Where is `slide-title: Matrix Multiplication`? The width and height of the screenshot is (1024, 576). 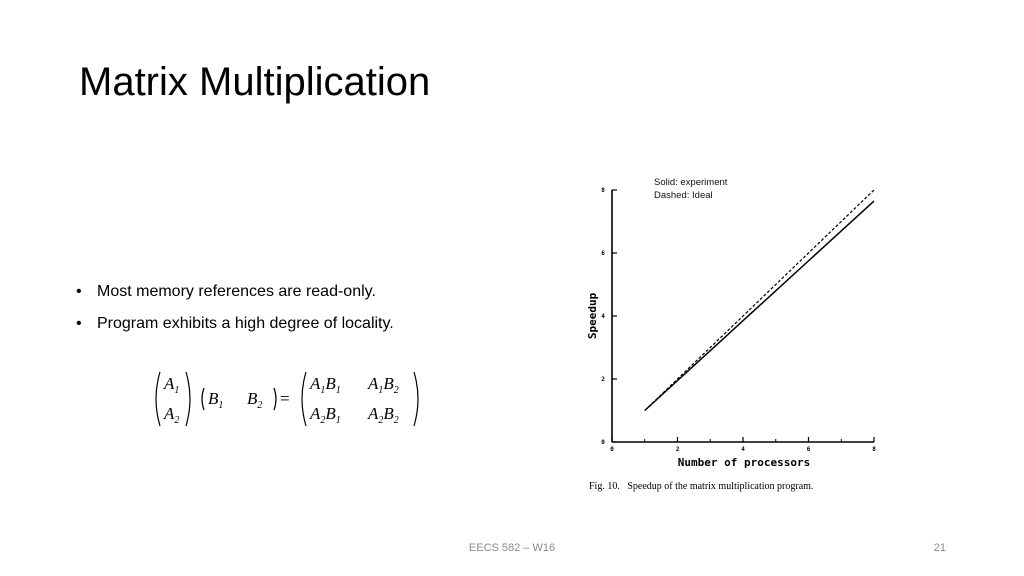 slide-title: Matrix Multiplication is located at coordinates (255, 82).